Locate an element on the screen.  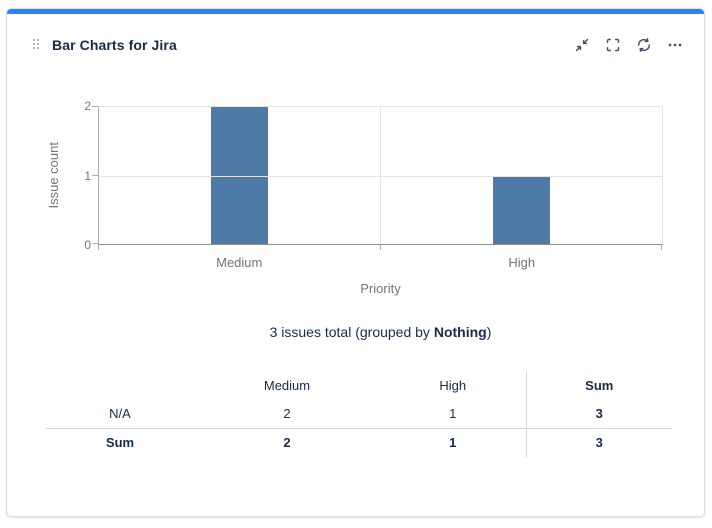
category-slot is located at coordinates (521, 175).